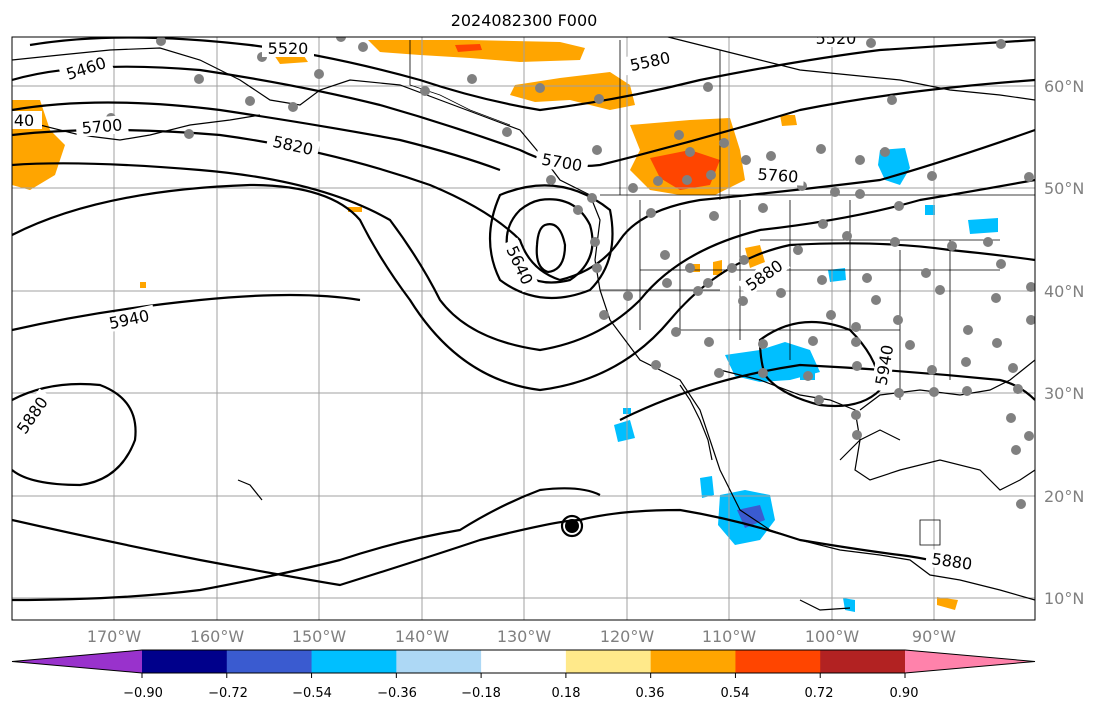 The height and width of the screenshot is (712, 1105). What do you see at coordinates (524, 20) in the screenshot?
I see `map-title: 2024082300 F000` at bounding box center [524, 20].